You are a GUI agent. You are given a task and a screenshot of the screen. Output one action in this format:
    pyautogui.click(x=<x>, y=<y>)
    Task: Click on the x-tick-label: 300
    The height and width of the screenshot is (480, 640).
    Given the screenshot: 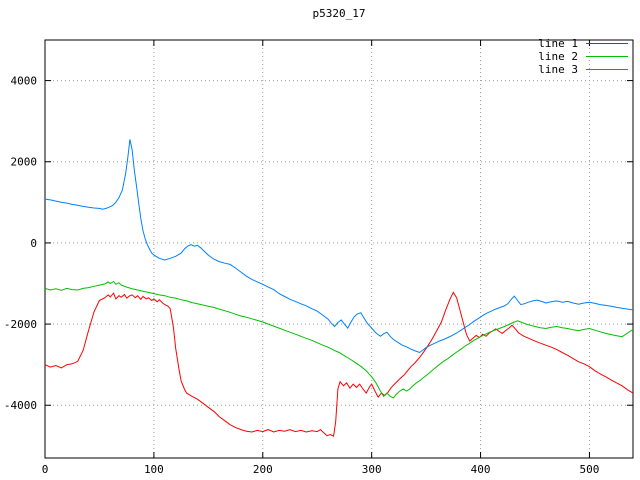 What is the action you would take?
    pyautogui.click(x=372, y=469)
    